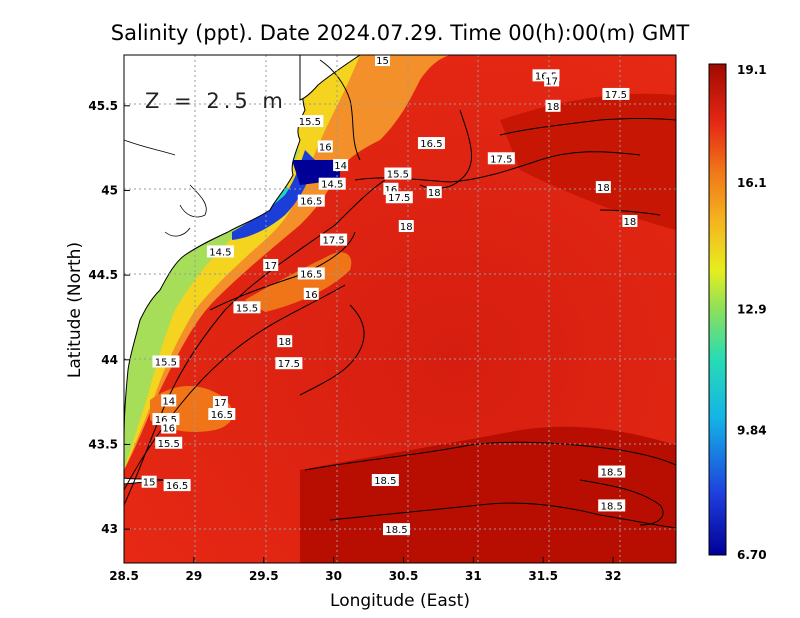 This screenshot has height=618, width=800. Describe the element at coordinates (109, 190) in the screenshot. I see `y-tick-label: 45` at that location.